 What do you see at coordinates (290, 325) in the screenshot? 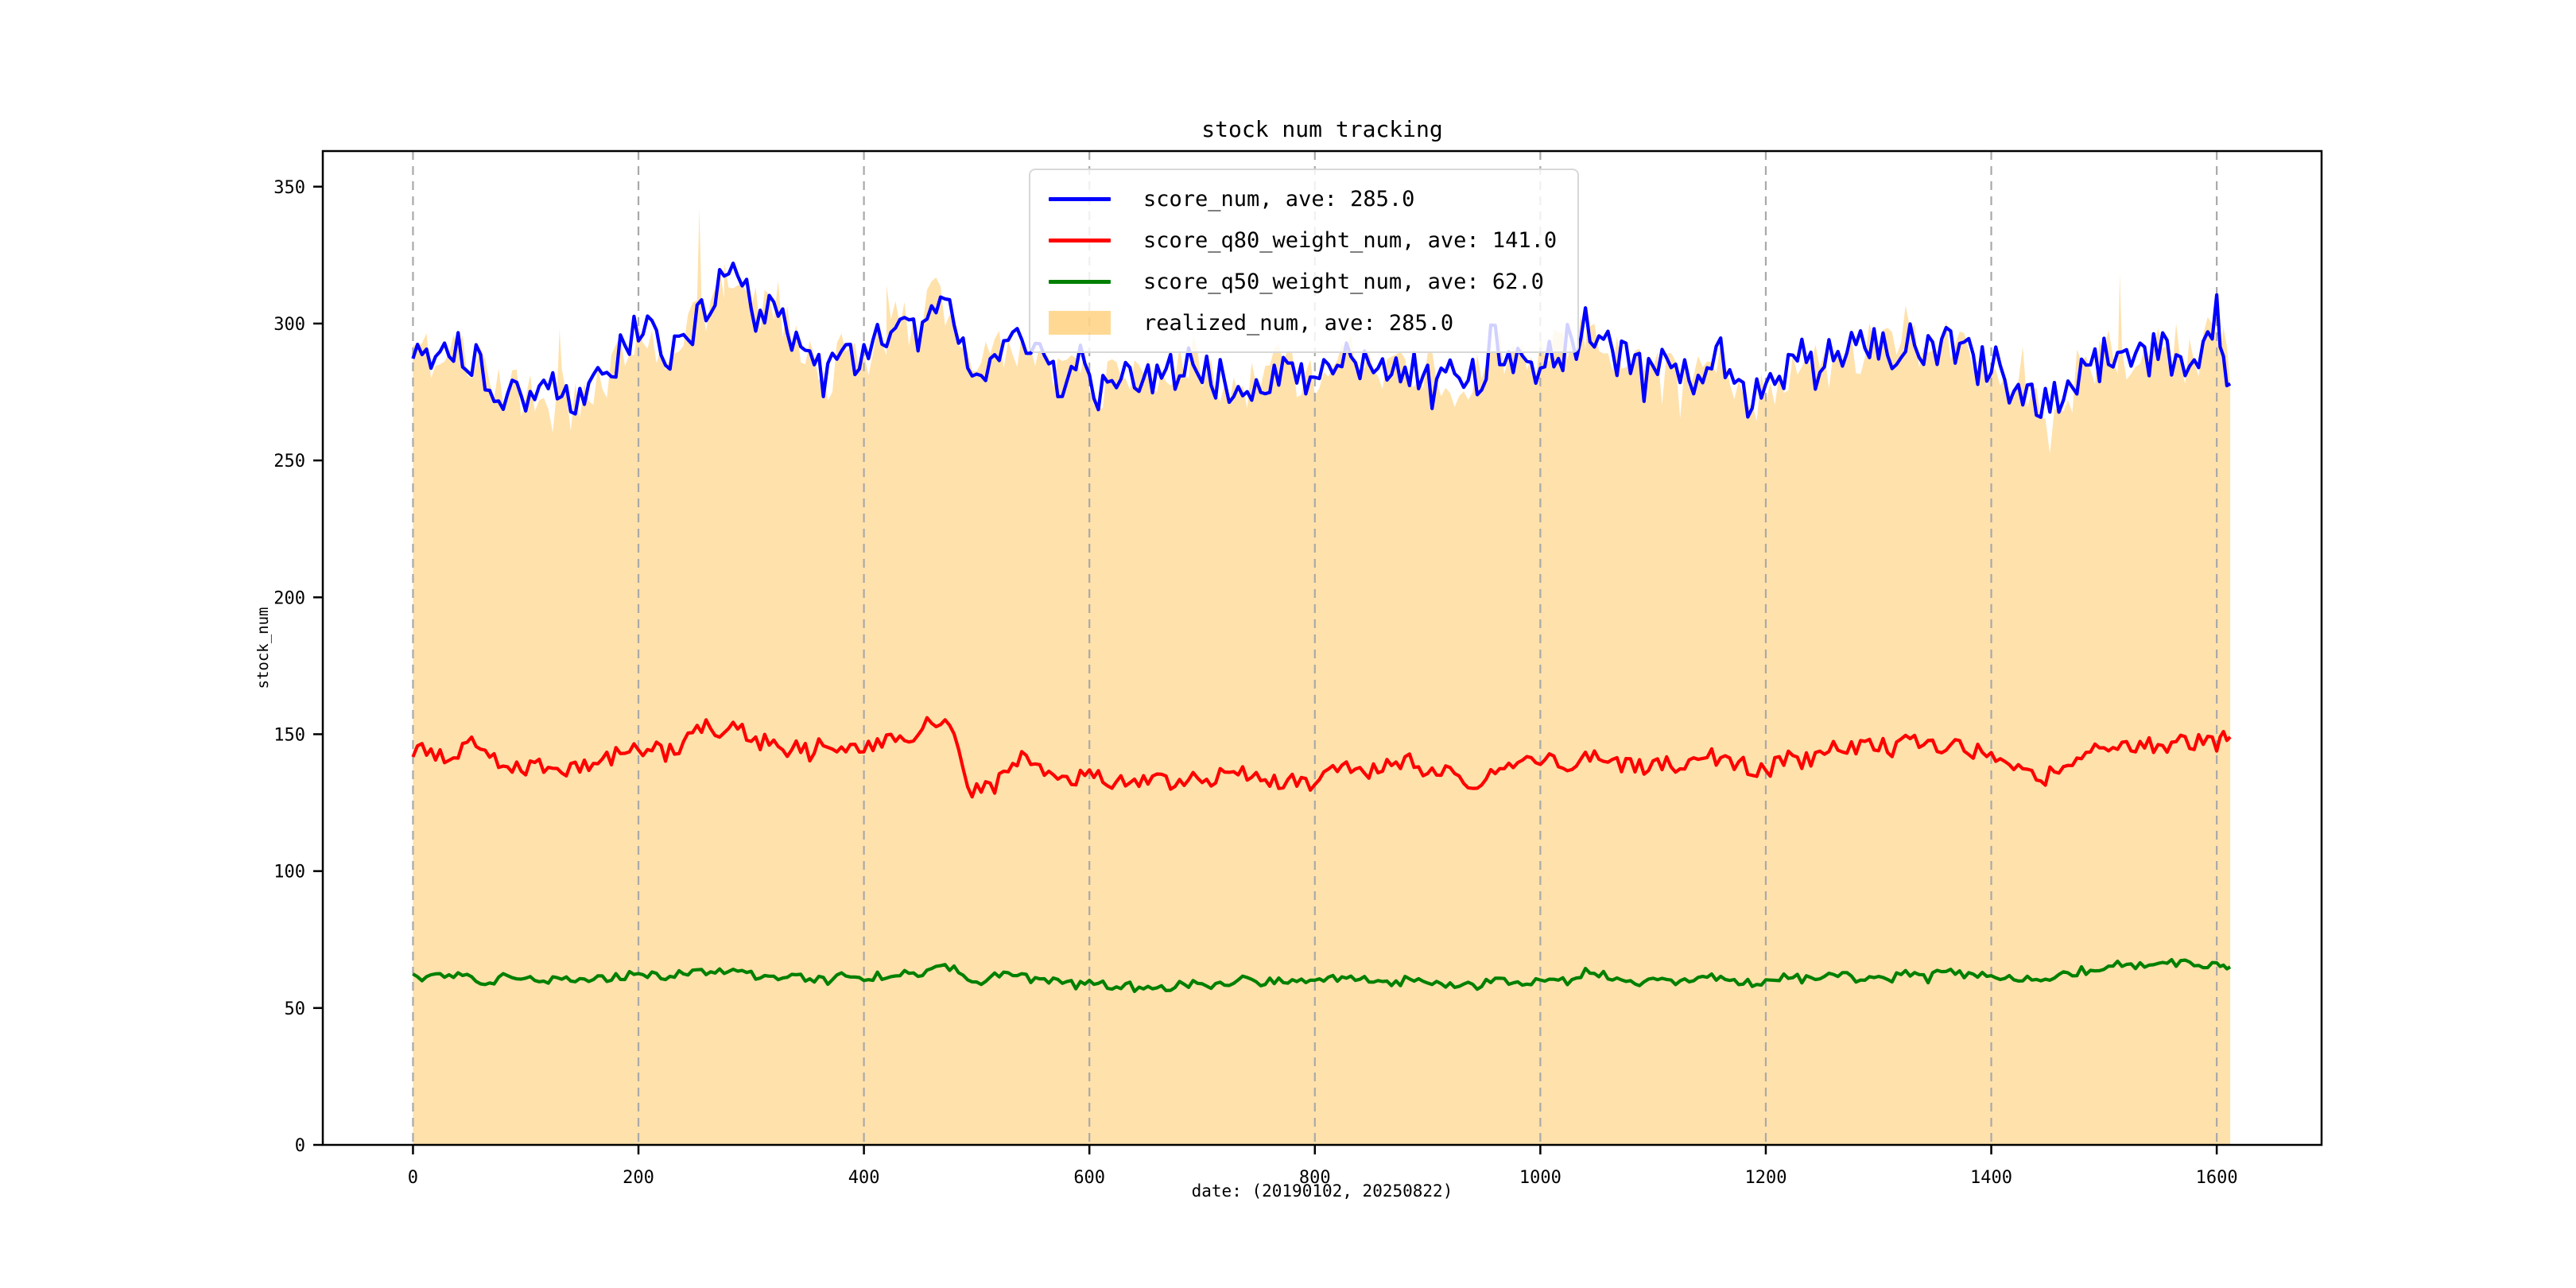
I see `y-tick-label: 300` at bounding box center [290, 325].